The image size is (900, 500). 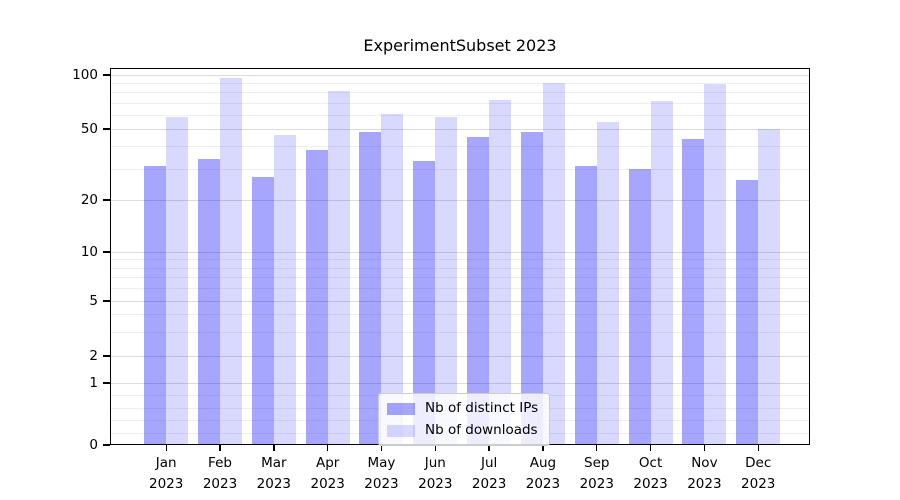 I want to click on chart-title: ExperimentSubset 2023, so click(x=460, y=45).